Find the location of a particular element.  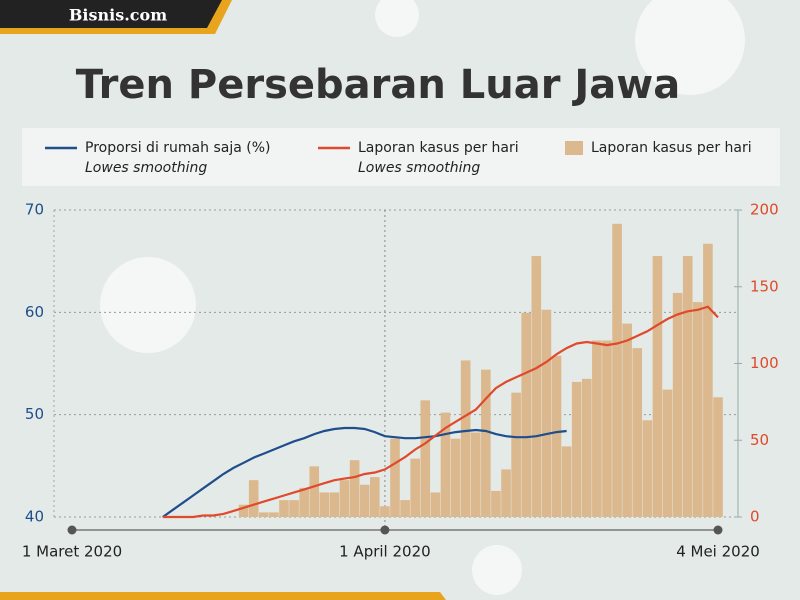

legend-swatch is located at coordinates (574, 148).